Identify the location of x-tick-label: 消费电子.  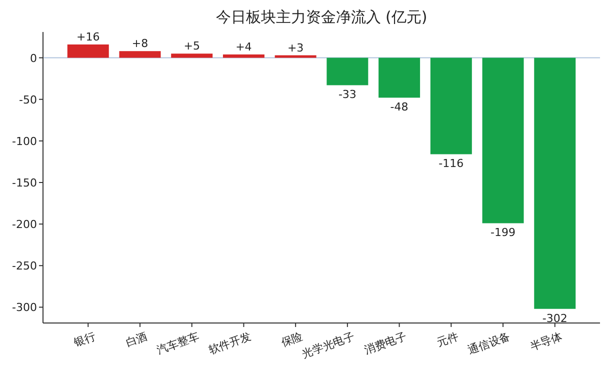
(385, 343).